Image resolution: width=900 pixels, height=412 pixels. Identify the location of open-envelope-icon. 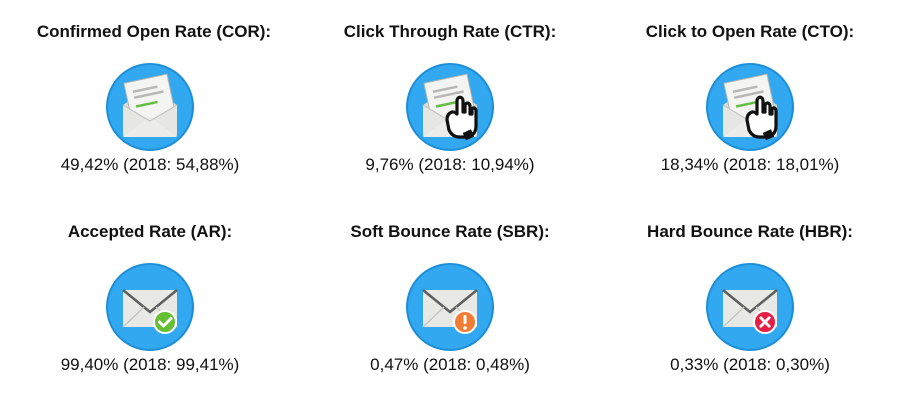
(150, 107).